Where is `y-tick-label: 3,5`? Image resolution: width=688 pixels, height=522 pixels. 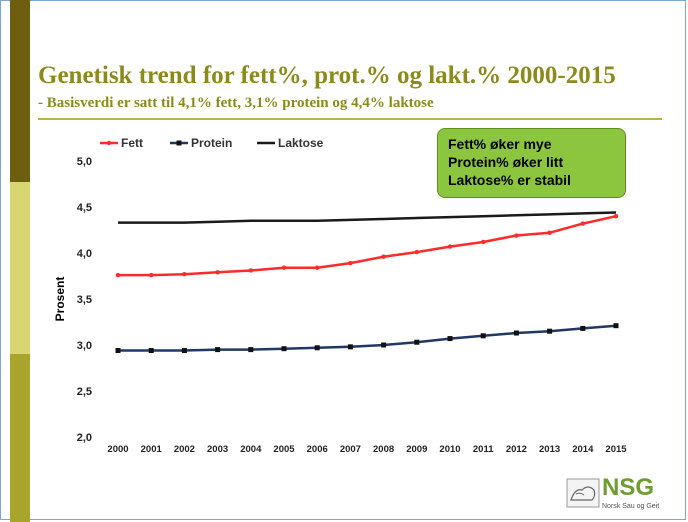 y-tick-label: 3,5 is located at coordinates (84, 300).